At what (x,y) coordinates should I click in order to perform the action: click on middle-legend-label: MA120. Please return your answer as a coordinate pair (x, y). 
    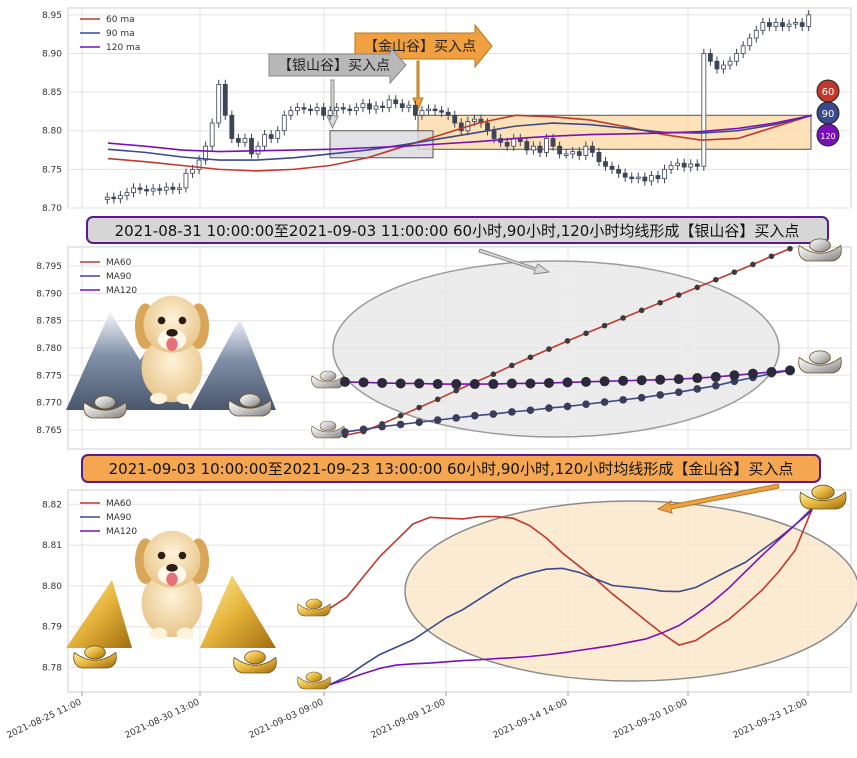
    Looking at the image, I should click on (121, 291).